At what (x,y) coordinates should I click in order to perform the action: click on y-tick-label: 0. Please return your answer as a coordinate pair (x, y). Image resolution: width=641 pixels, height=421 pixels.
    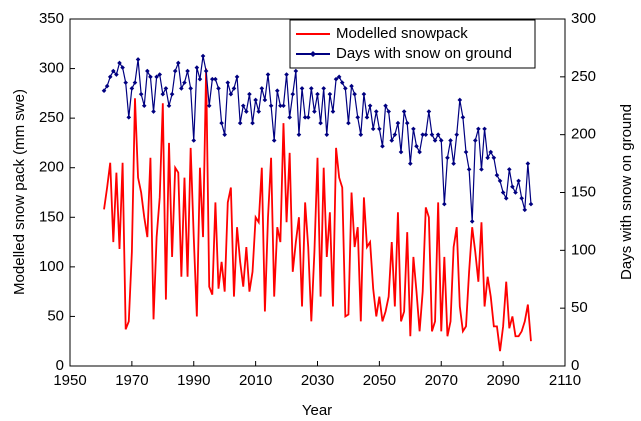
    Looking at the image, I should click on (60, 365).